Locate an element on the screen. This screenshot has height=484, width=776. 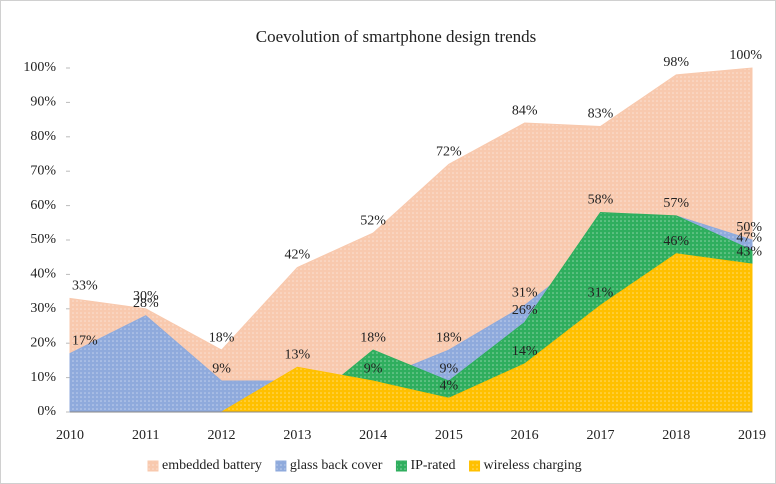
y-tick-label: 50% is located at coordinates (43, 239).